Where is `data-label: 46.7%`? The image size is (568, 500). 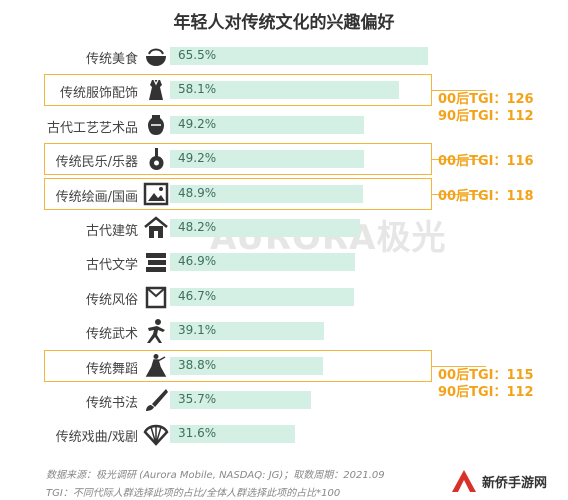 data-label: 46.7% is located at coordinates (197, 295).